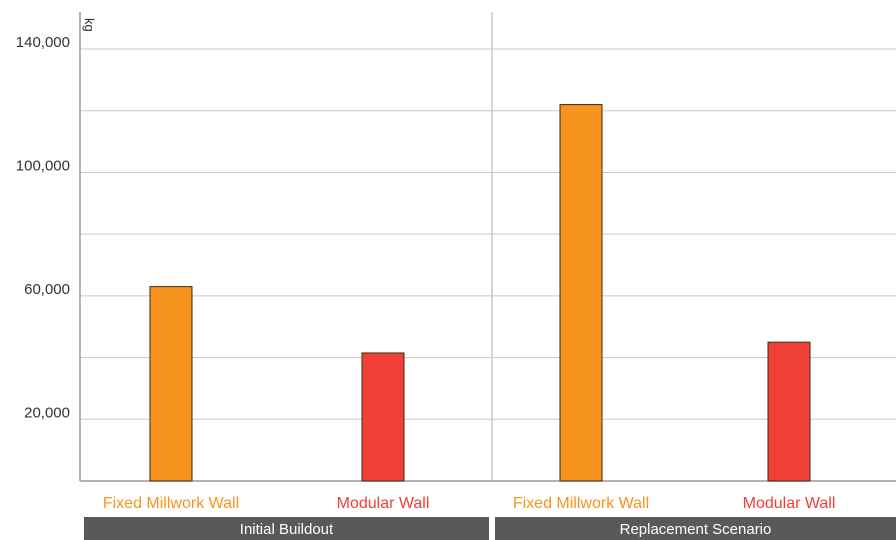 This screenshot has width=896, height=540. I want to click on y-tick-label: 20,000, so click(47, 412).